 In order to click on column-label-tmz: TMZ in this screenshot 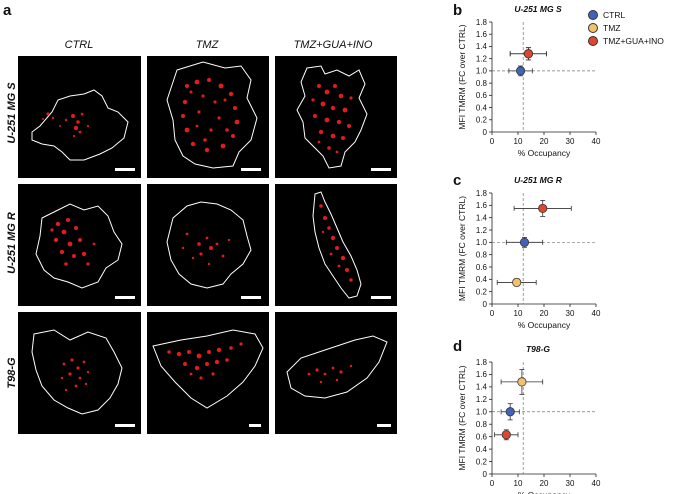, I will do `click(207, 45)`.